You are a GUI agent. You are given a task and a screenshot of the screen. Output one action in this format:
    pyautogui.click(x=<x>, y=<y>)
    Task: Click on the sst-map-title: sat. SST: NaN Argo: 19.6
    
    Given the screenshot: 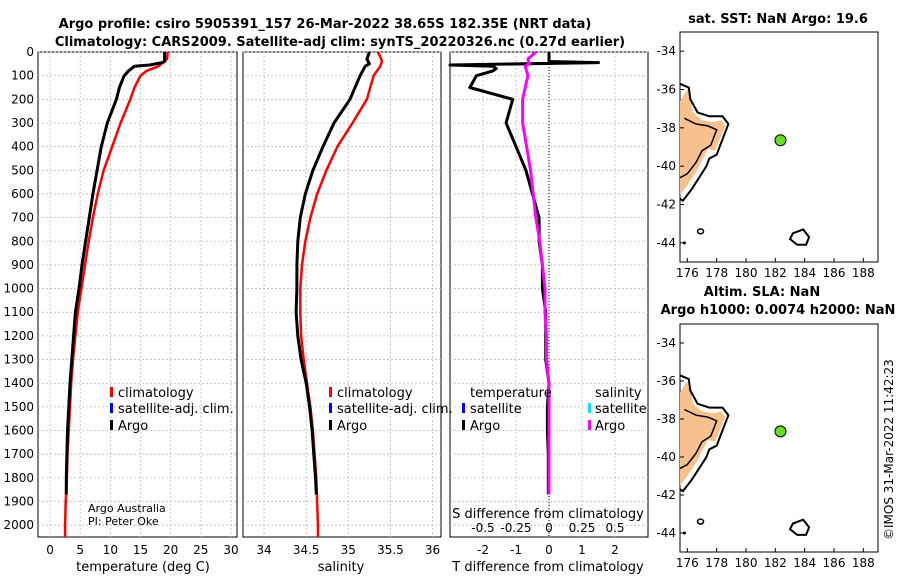 What is the action you would take?
    pyautogui.click(x=778, y=19)
    